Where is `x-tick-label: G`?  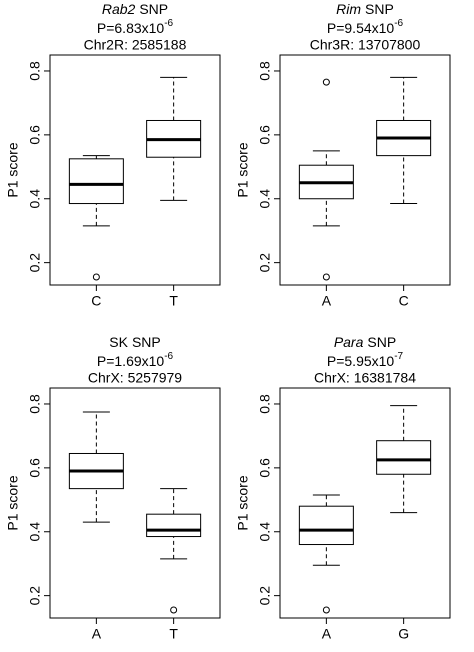 x-tick-label: G is located at coordinates (403, 634).